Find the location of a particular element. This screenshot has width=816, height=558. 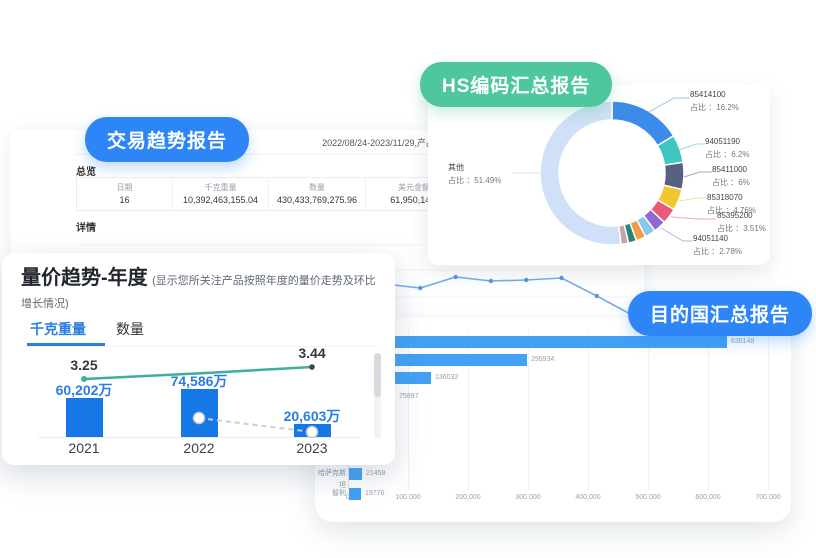

hs-label: 85414100 占比 ：16.2% is located at coordinates (714, 101).